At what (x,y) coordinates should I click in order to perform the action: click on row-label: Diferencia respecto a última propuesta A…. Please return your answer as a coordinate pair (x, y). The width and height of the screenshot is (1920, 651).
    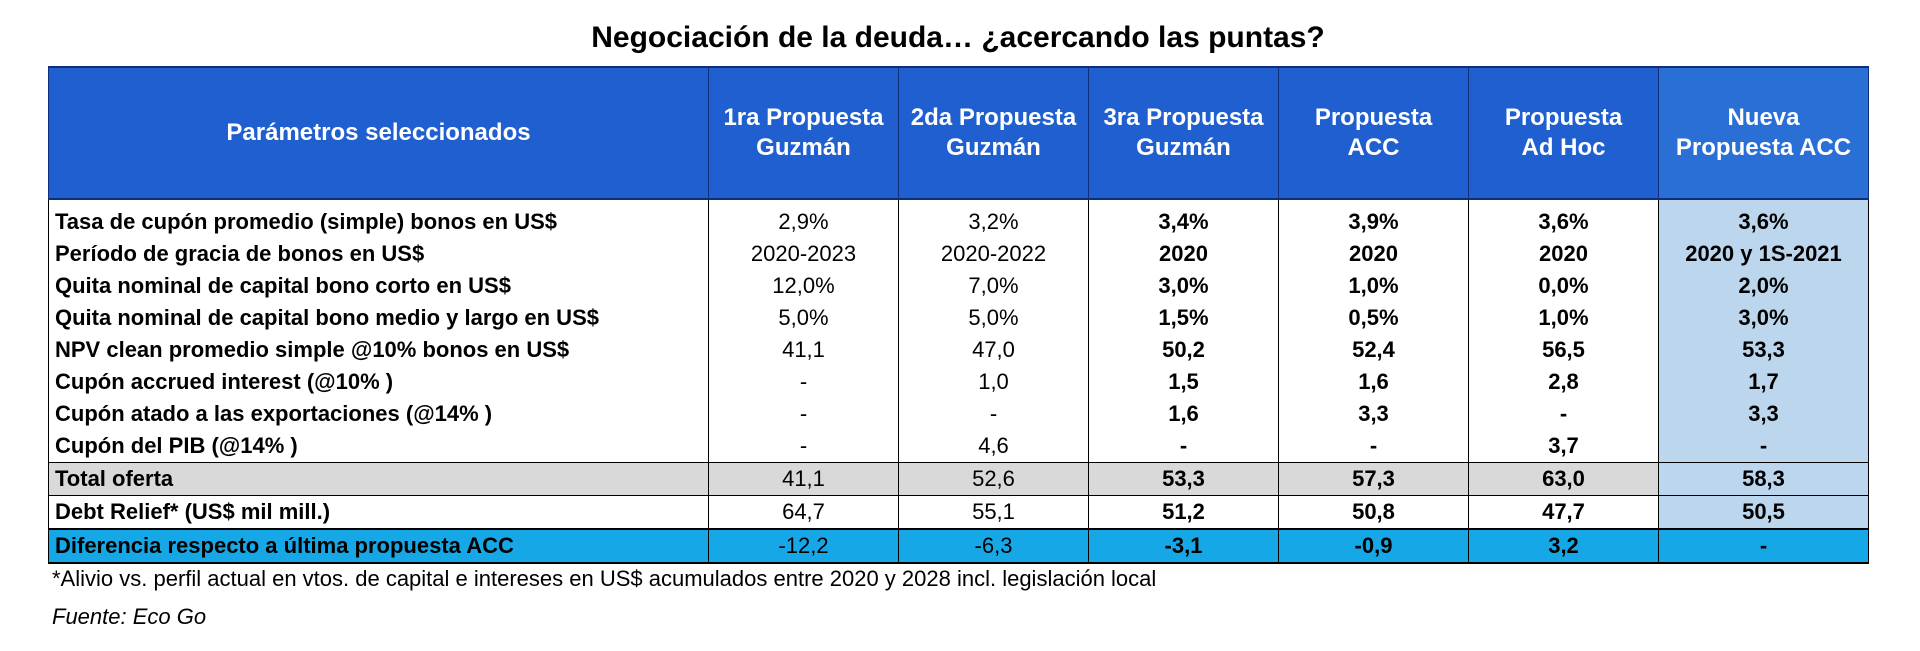
    Looking at the image, I should click on (378, 546).